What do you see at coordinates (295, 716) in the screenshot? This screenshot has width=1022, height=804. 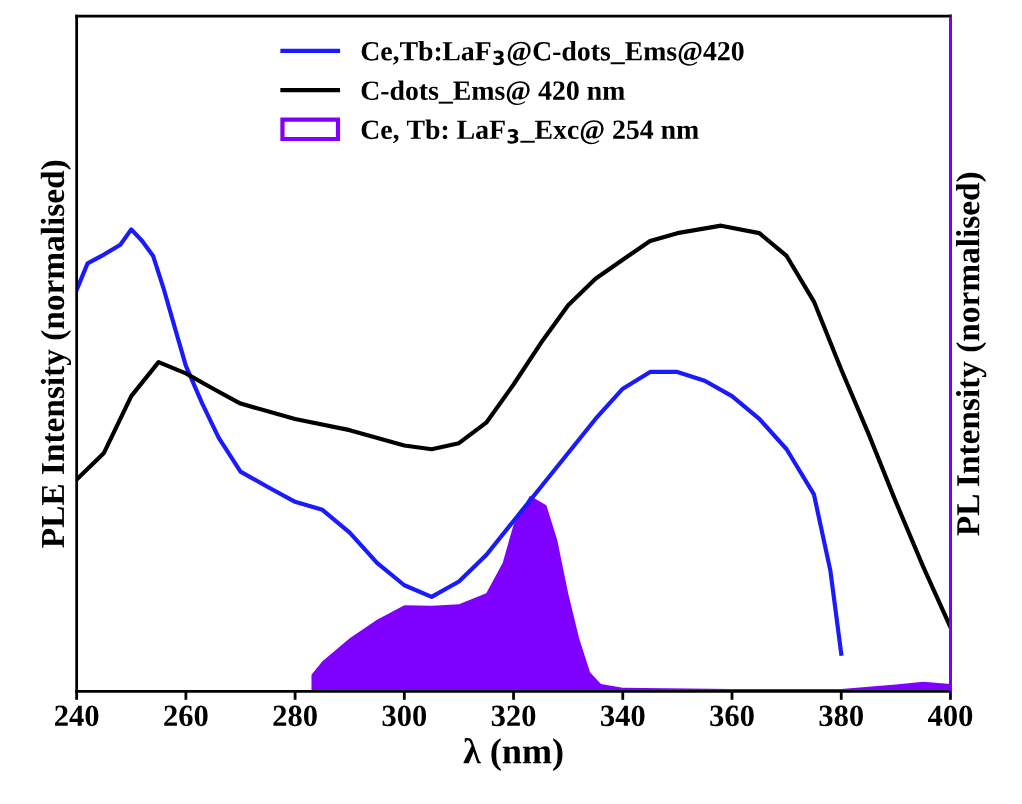 I see `x-tick-label: 280` at bounding box center [295, 716].